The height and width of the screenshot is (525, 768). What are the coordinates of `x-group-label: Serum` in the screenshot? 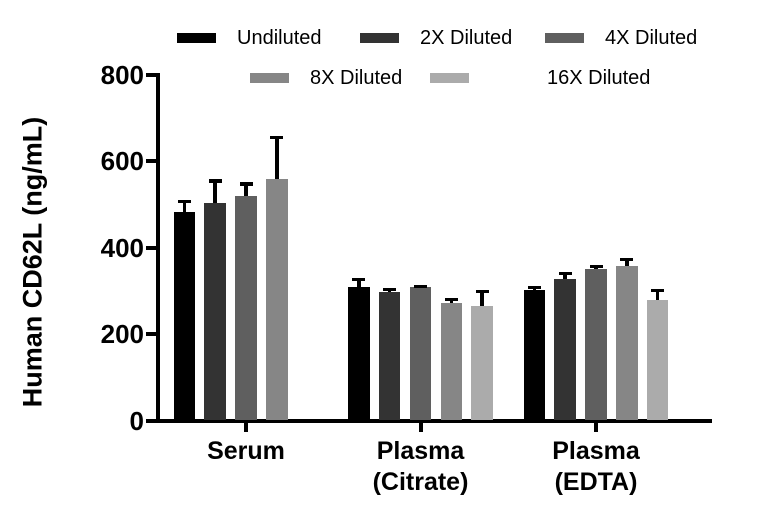 It's located at (246, 451).